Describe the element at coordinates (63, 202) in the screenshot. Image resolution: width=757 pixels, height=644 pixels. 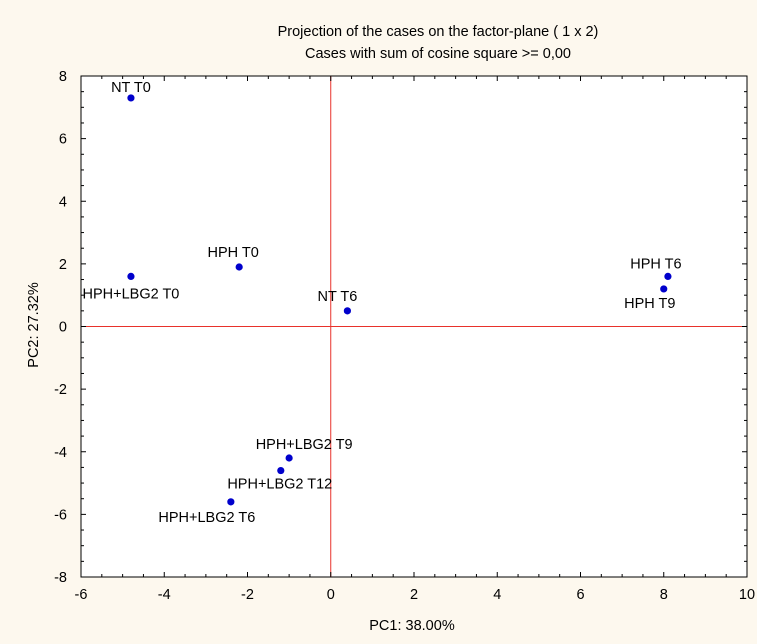
I see `y-tick-label: 4` at that location.